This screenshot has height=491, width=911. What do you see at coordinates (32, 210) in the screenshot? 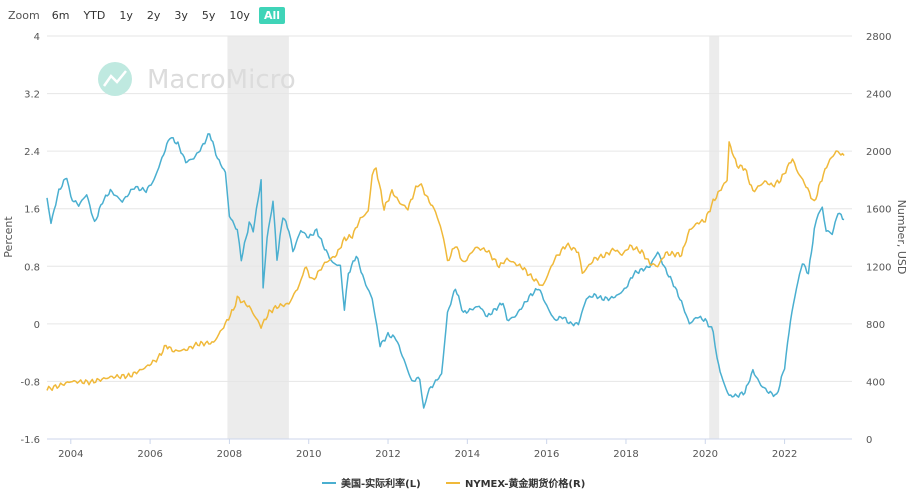
I see `y-left-tick-label: 1.6` at bounding box center [32, 210].